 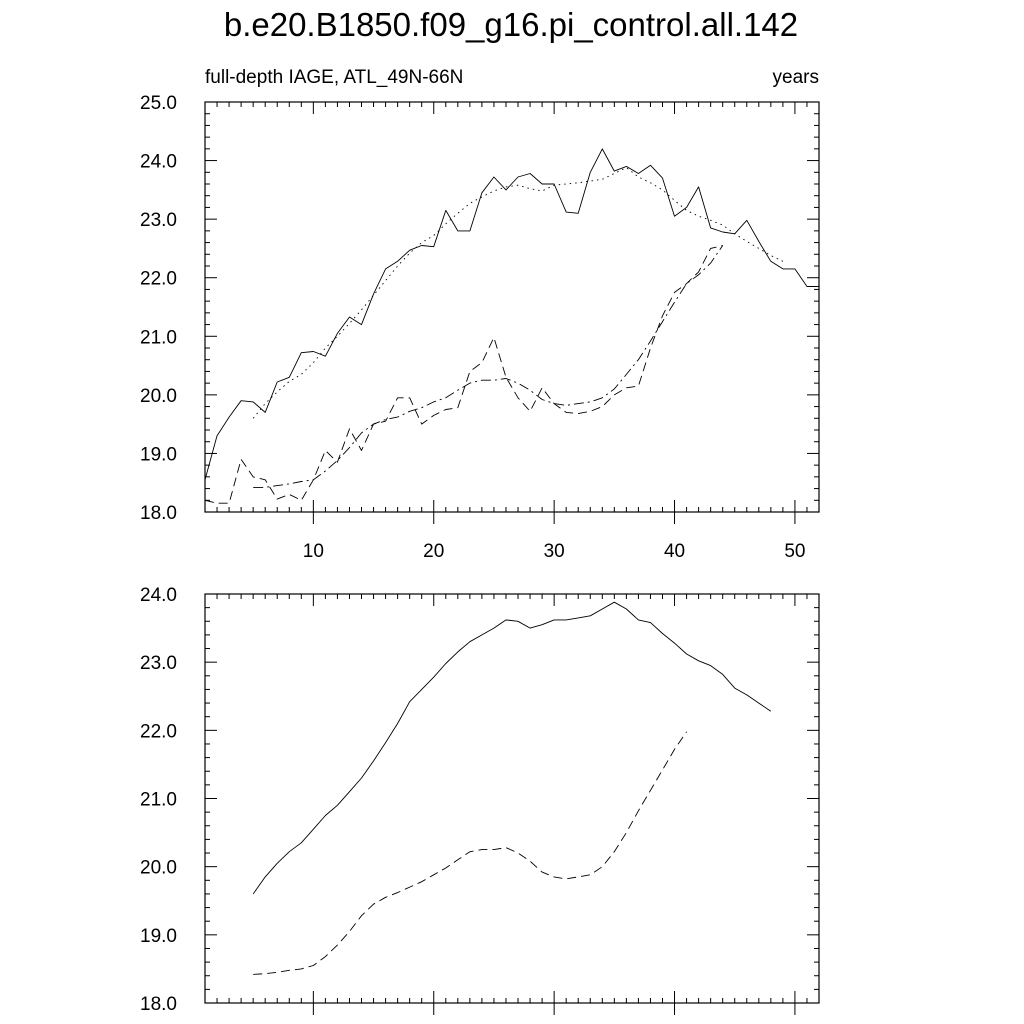 I want to click on chart-title: b.e20.B1850.f09_g16.pi_control.all.142, so click(x=511, y=24).